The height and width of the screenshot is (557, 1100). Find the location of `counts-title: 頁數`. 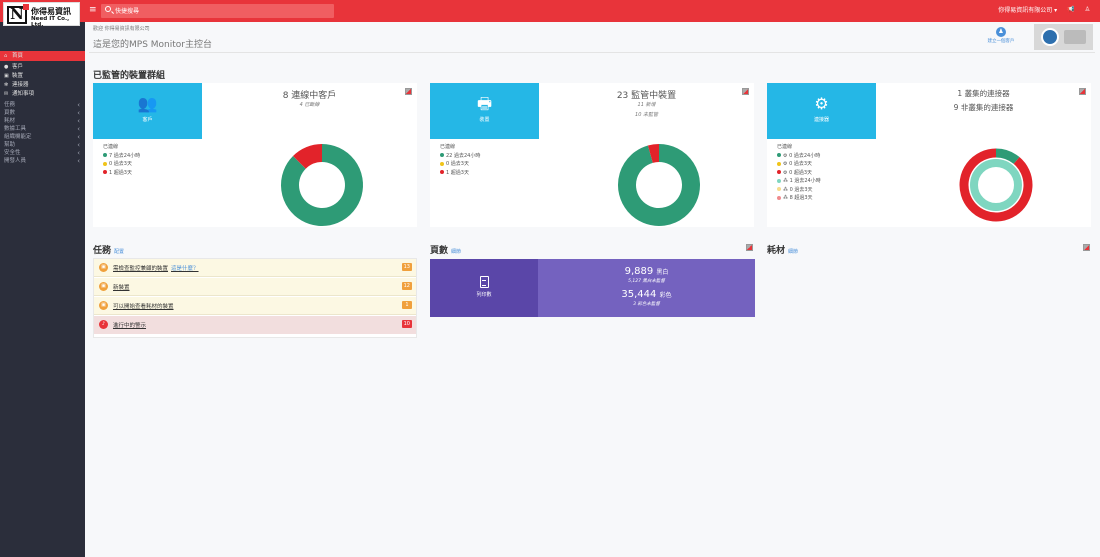

counts-title: 頁數 is located at coordinates (439, 251).